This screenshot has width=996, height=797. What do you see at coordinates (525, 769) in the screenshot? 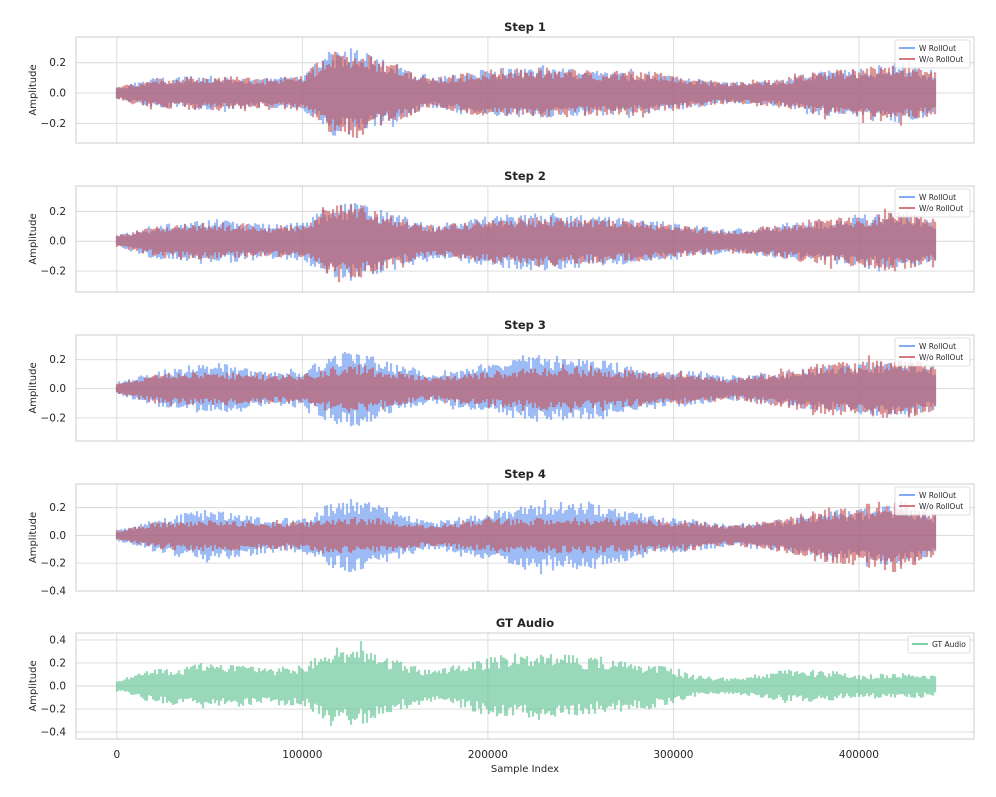
I see `x-axis-label: Sample Index` at bounding box center [525, 769].